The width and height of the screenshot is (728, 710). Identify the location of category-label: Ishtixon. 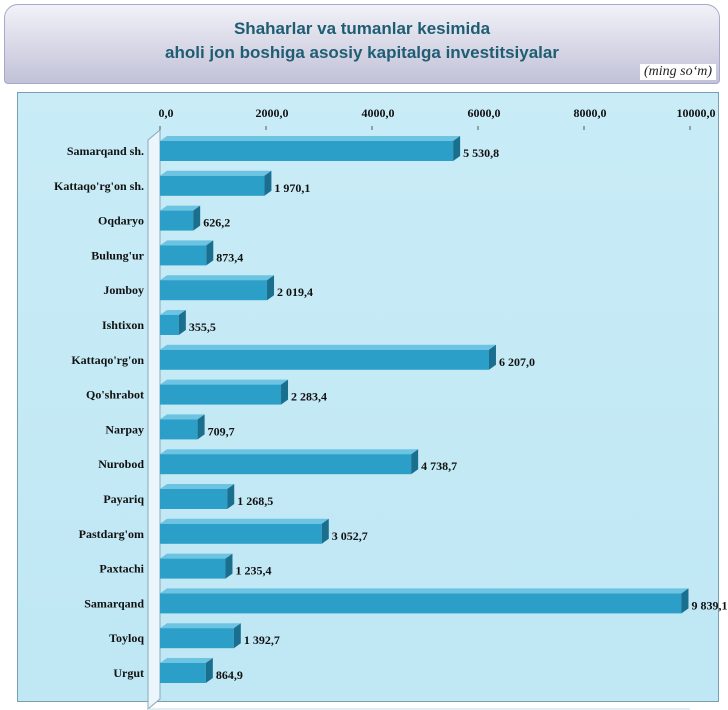
(123, 325).